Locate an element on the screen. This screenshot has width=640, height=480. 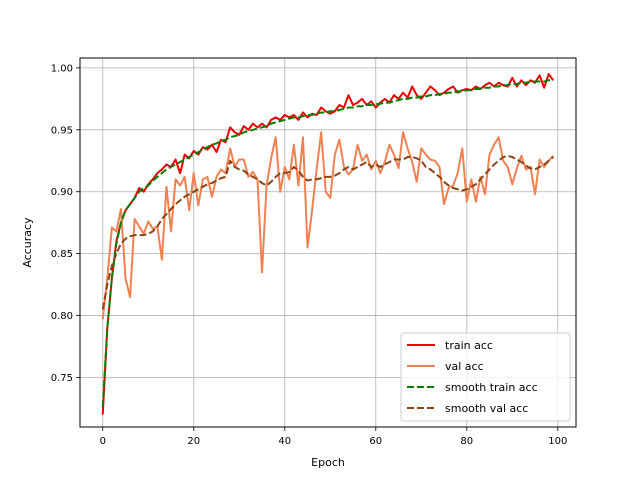
y-tick-label: 0.80 is located at coordinates (62, 316).